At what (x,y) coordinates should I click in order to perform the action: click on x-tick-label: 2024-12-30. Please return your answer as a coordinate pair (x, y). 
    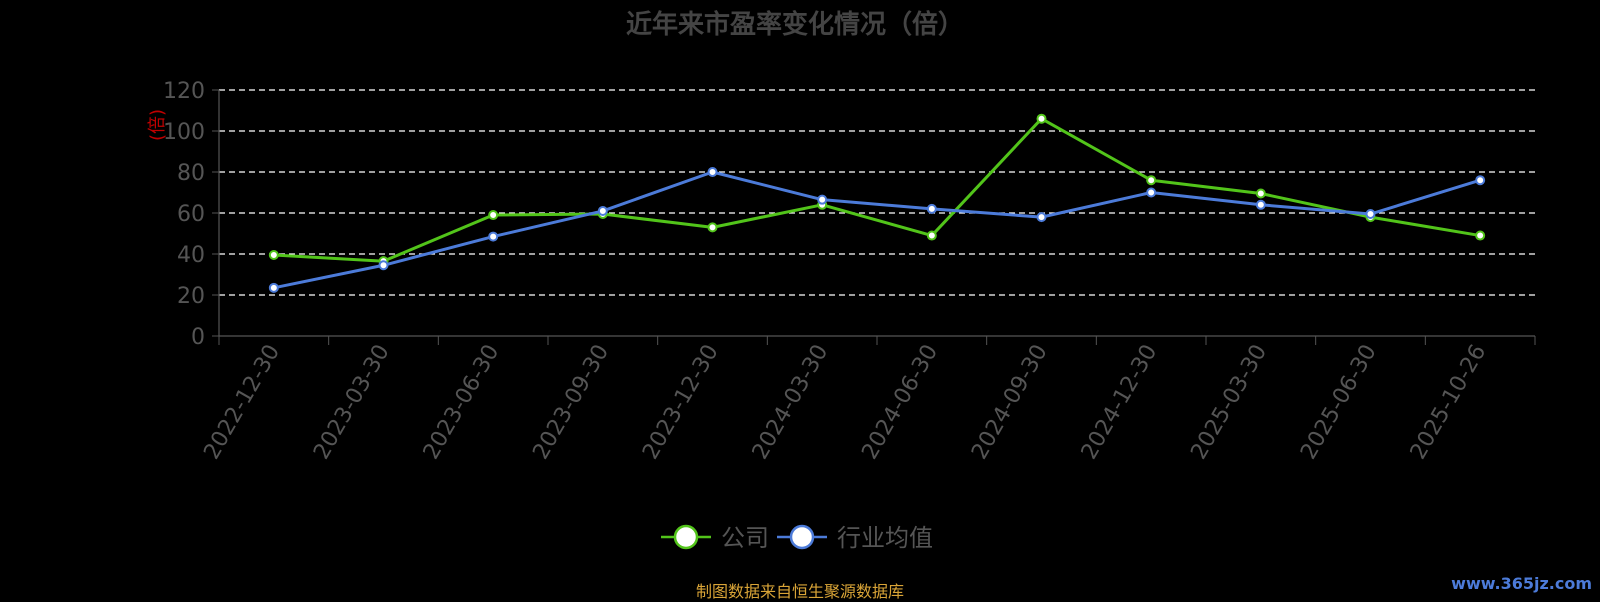
    Looking at the image, I should click on (1120, 402).